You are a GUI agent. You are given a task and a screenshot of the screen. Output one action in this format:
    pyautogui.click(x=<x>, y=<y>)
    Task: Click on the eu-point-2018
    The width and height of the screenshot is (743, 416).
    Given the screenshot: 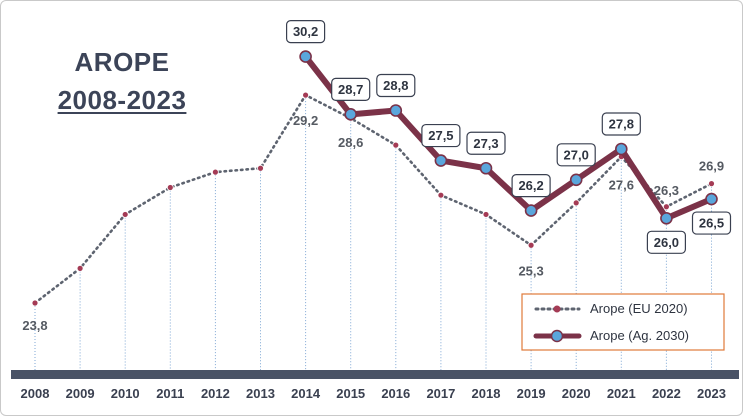 What is the action you would take?
    pyautogui.click(x=486, y=214)
    